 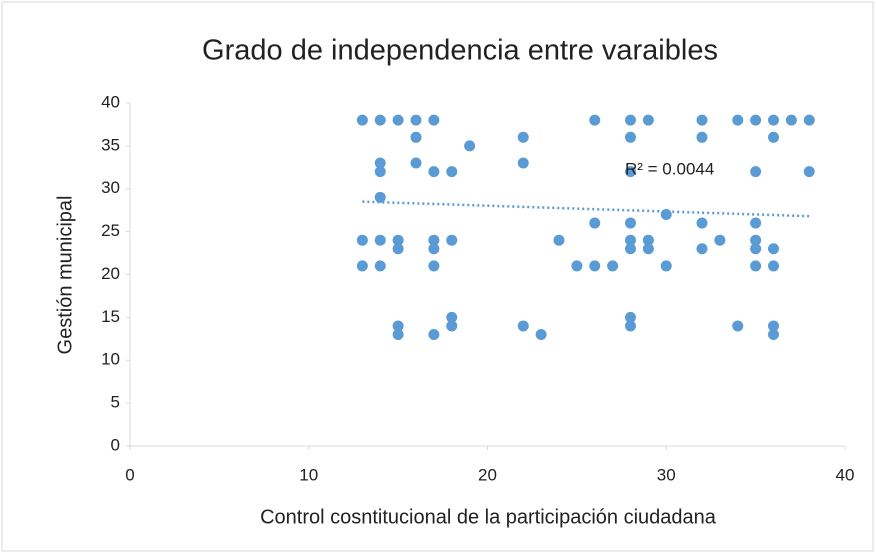 I want to click on y-tick-label: 10, so click(x=110, y=359).